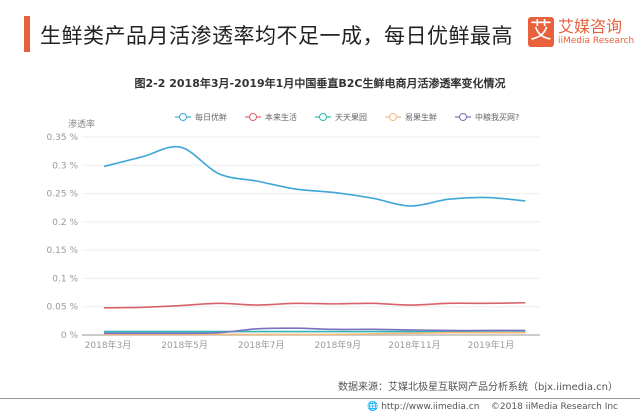 This screenshot has width=640, height=416. I want to click on y-tick-label: 0.25 %, so click(63, 195).